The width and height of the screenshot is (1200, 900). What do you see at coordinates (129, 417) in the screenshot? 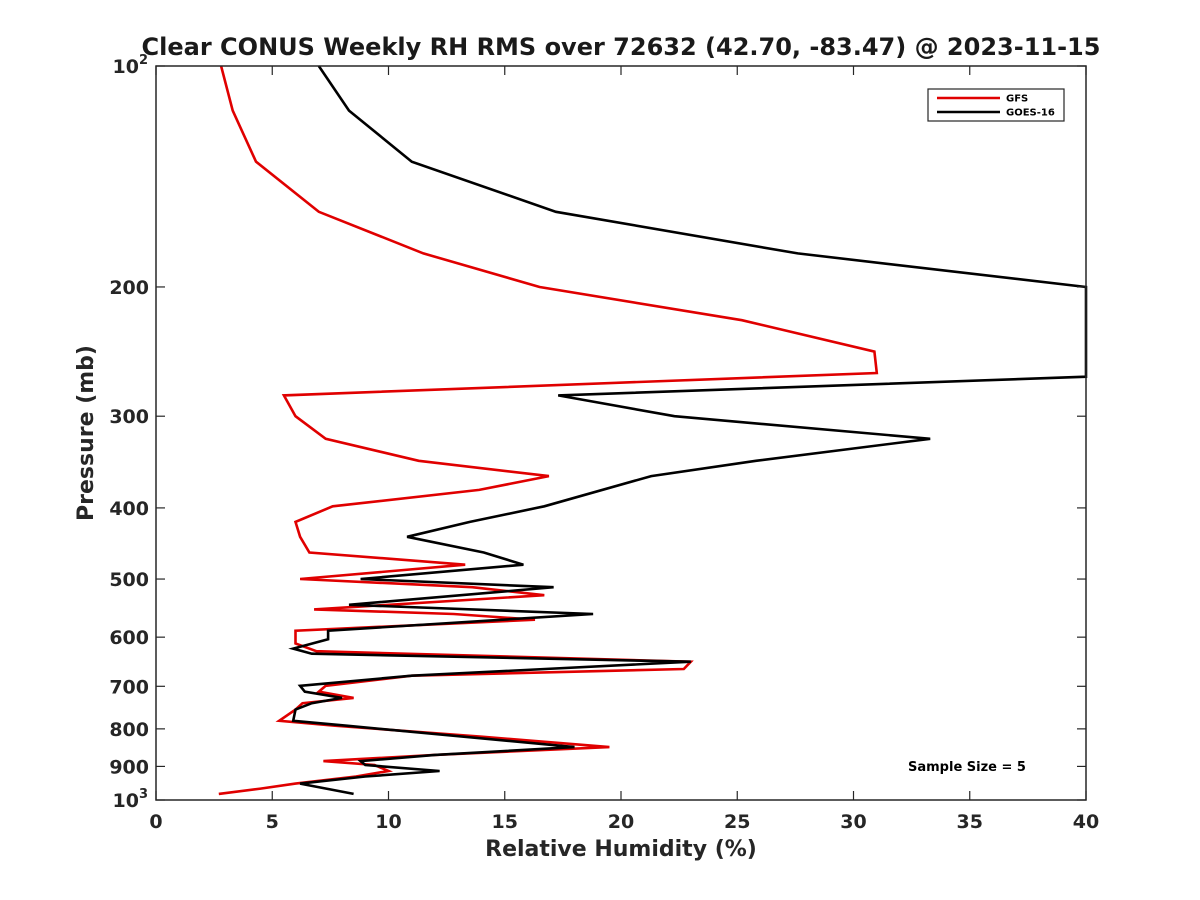
I see `y-tick-label: 300` at bounding box center [129, 417].